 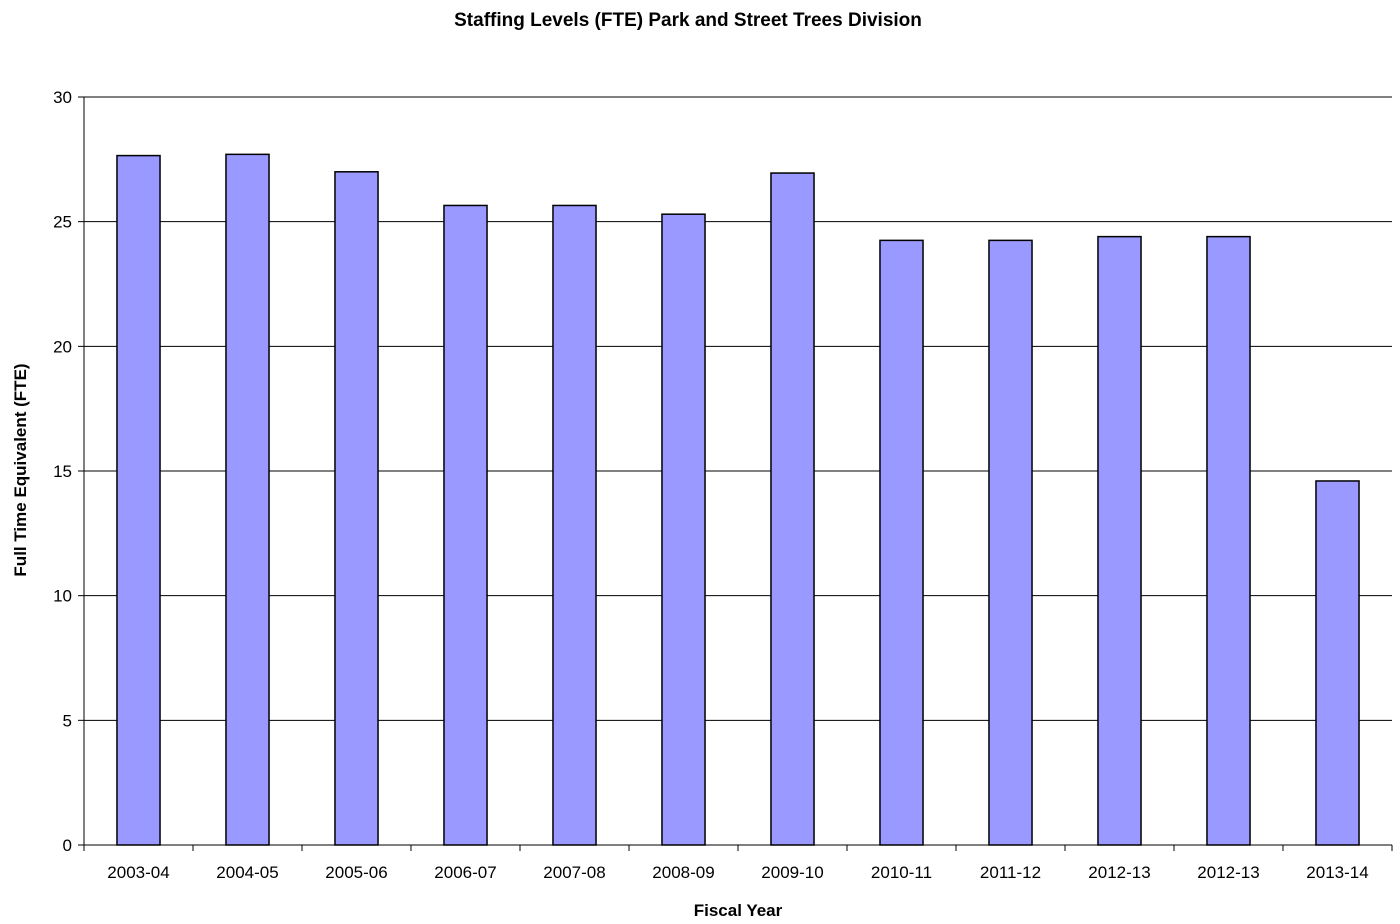 I want to click on y-tick-label: 10, so click(x=62, y=596).